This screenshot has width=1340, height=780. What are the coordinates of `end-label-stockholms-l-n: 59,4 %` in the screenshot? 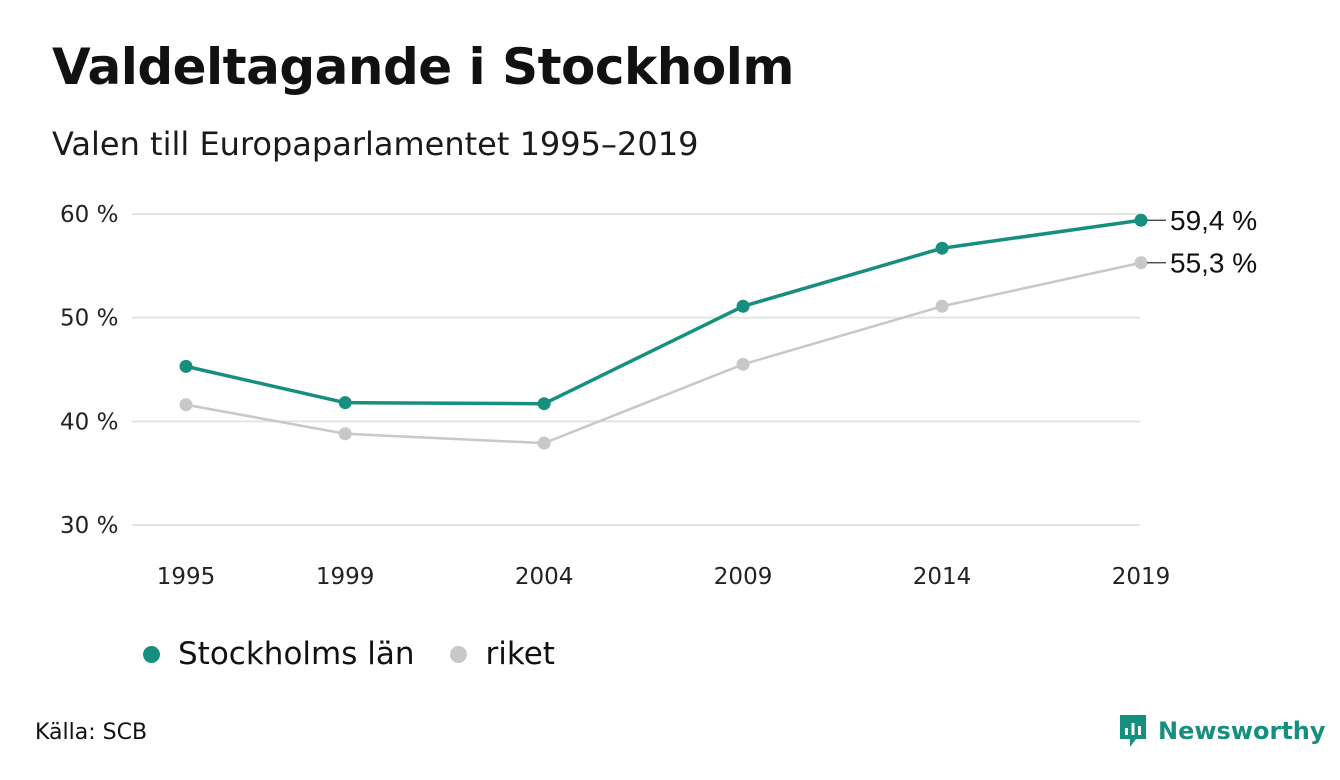 It's located at (1213, 220).